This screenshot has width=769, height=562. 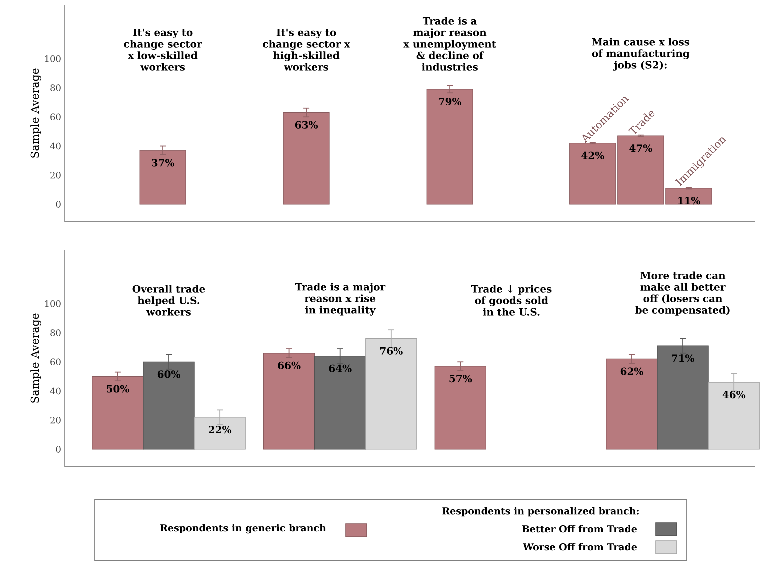 I want to click on data-label: 11%, so click(x=689, y=201).